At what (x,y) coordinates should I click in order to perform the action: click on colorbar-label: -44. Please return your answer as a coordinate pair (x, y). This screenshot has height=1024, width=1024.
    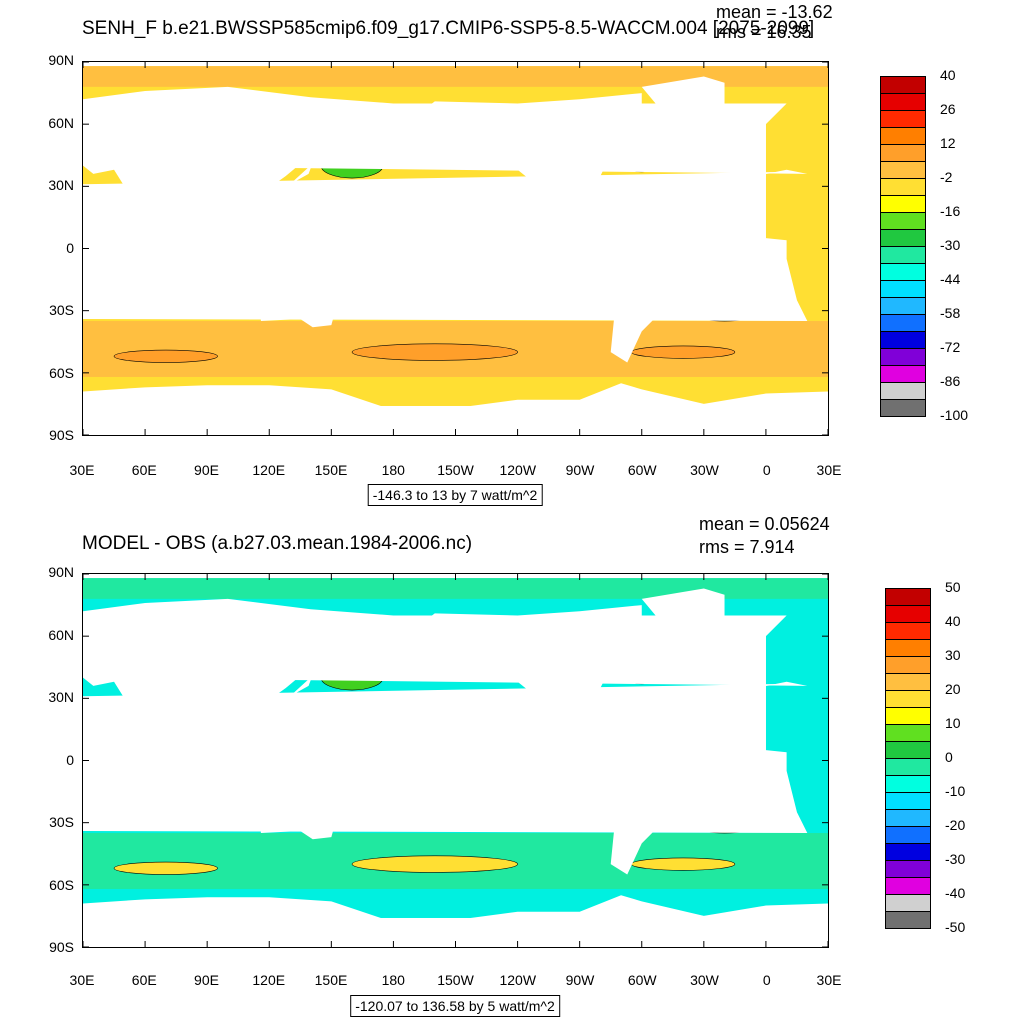
    Looking at the image, I should click on (950, 279).